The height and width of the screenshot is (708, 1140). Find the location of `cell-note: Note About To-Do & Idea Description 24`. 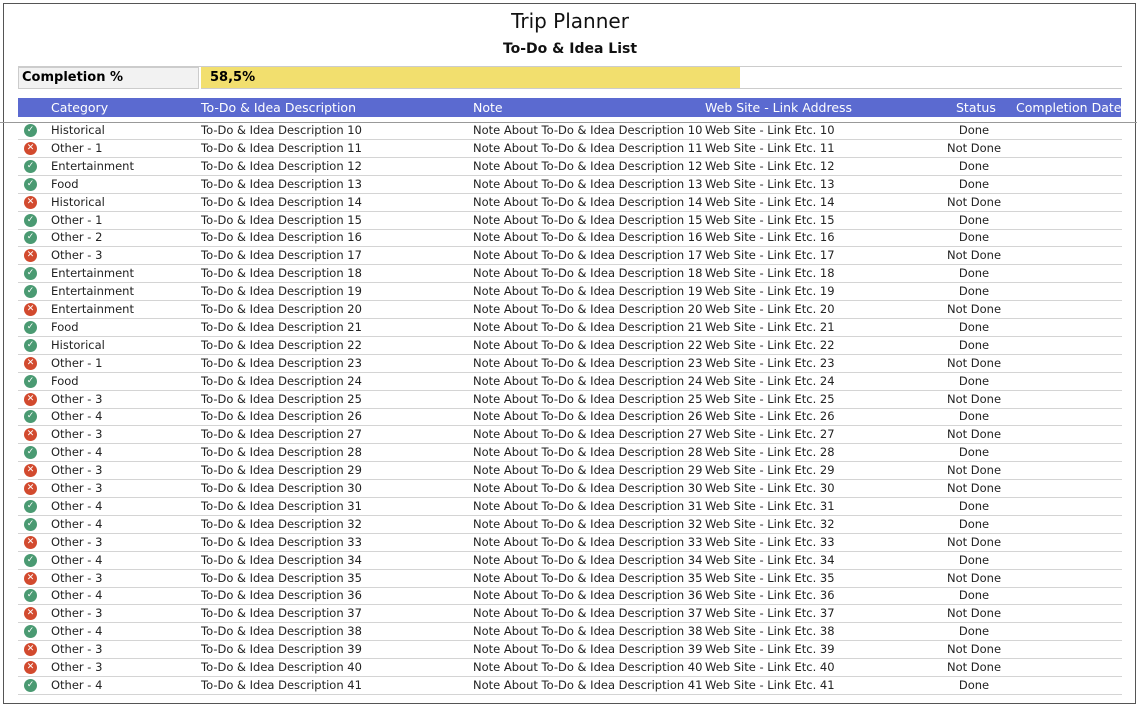

cell-note: Note About To-Do & Idea Description 24 is located at coordinates (588, 380).